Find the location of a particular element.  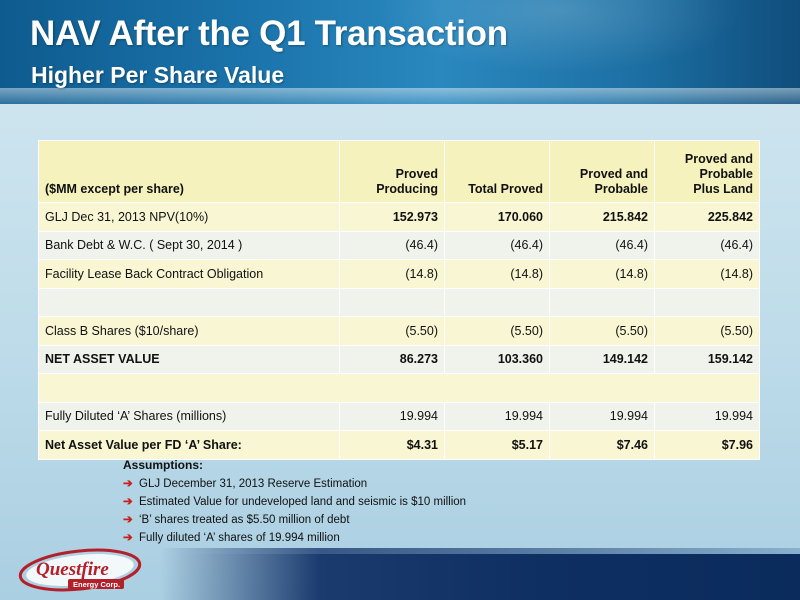

row-label: Fully Diluted ‘A’ Shares (millions) is located at coordinates (189, 416).